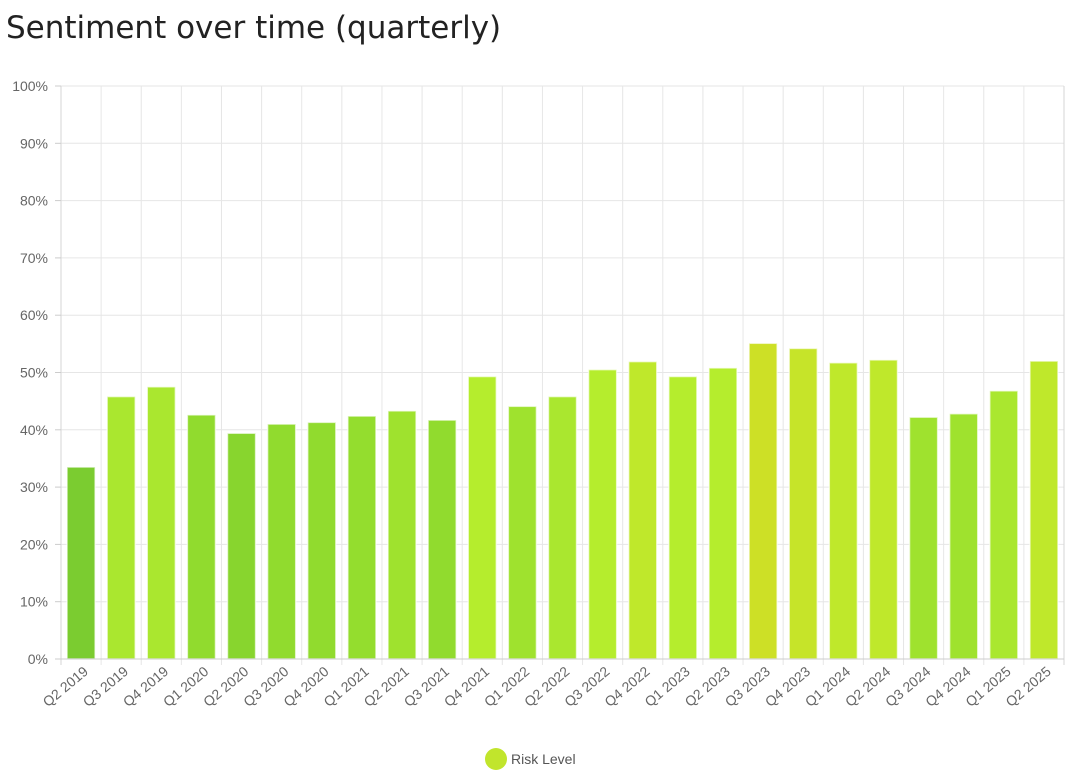  I want to click on bar-q3-2022, so click(602, 514).